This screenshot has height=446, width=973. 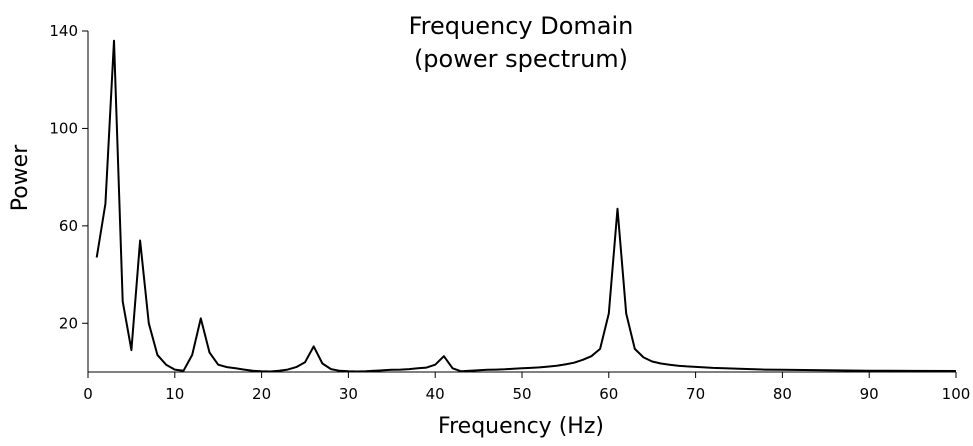 I want to click on x-tick-label: 80, so click(x=782, y=394).